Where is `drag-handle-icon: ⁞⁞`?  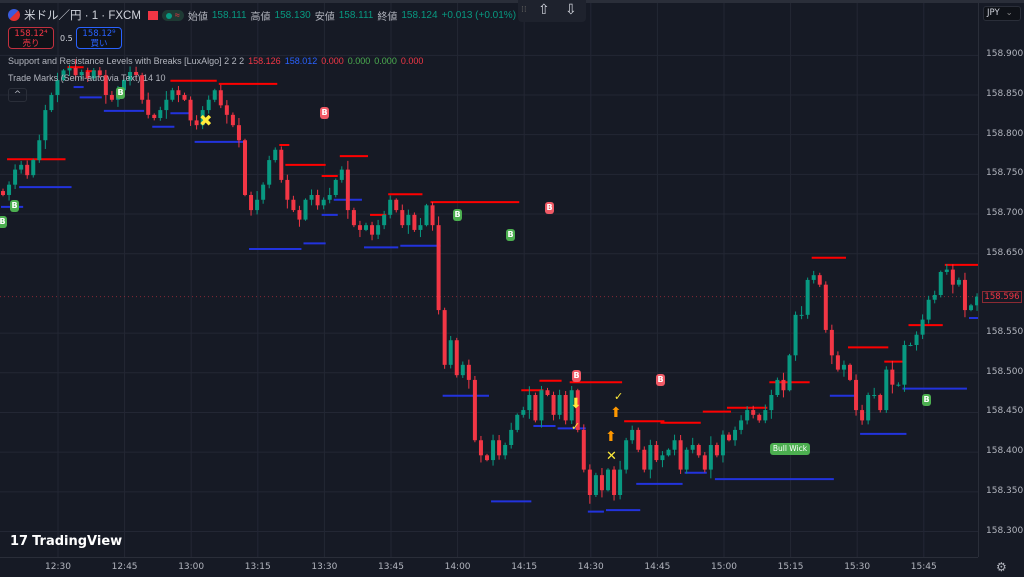 drag-handle-icon: ⁞⁞ is located at coordinates (524, 10).